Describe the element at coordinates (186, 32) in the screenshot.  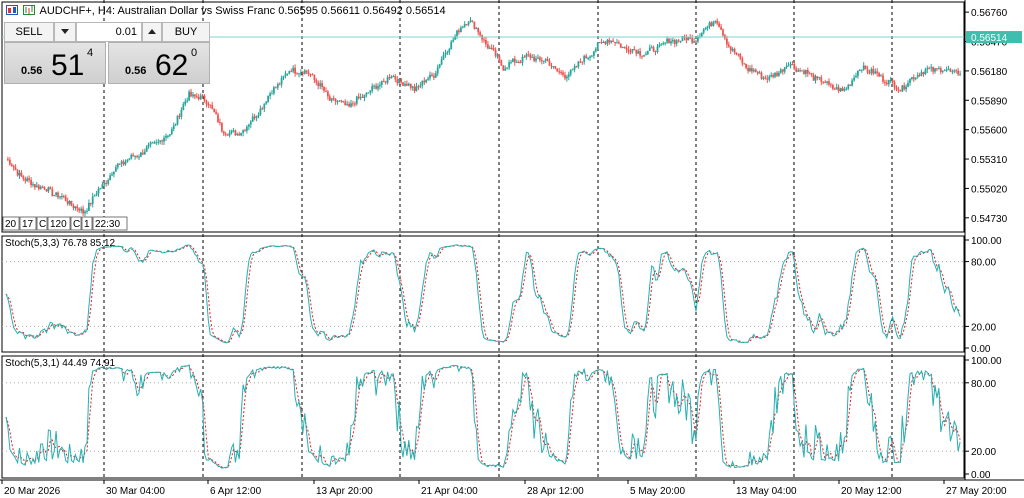
I see `buy-button: BUY` at that location.